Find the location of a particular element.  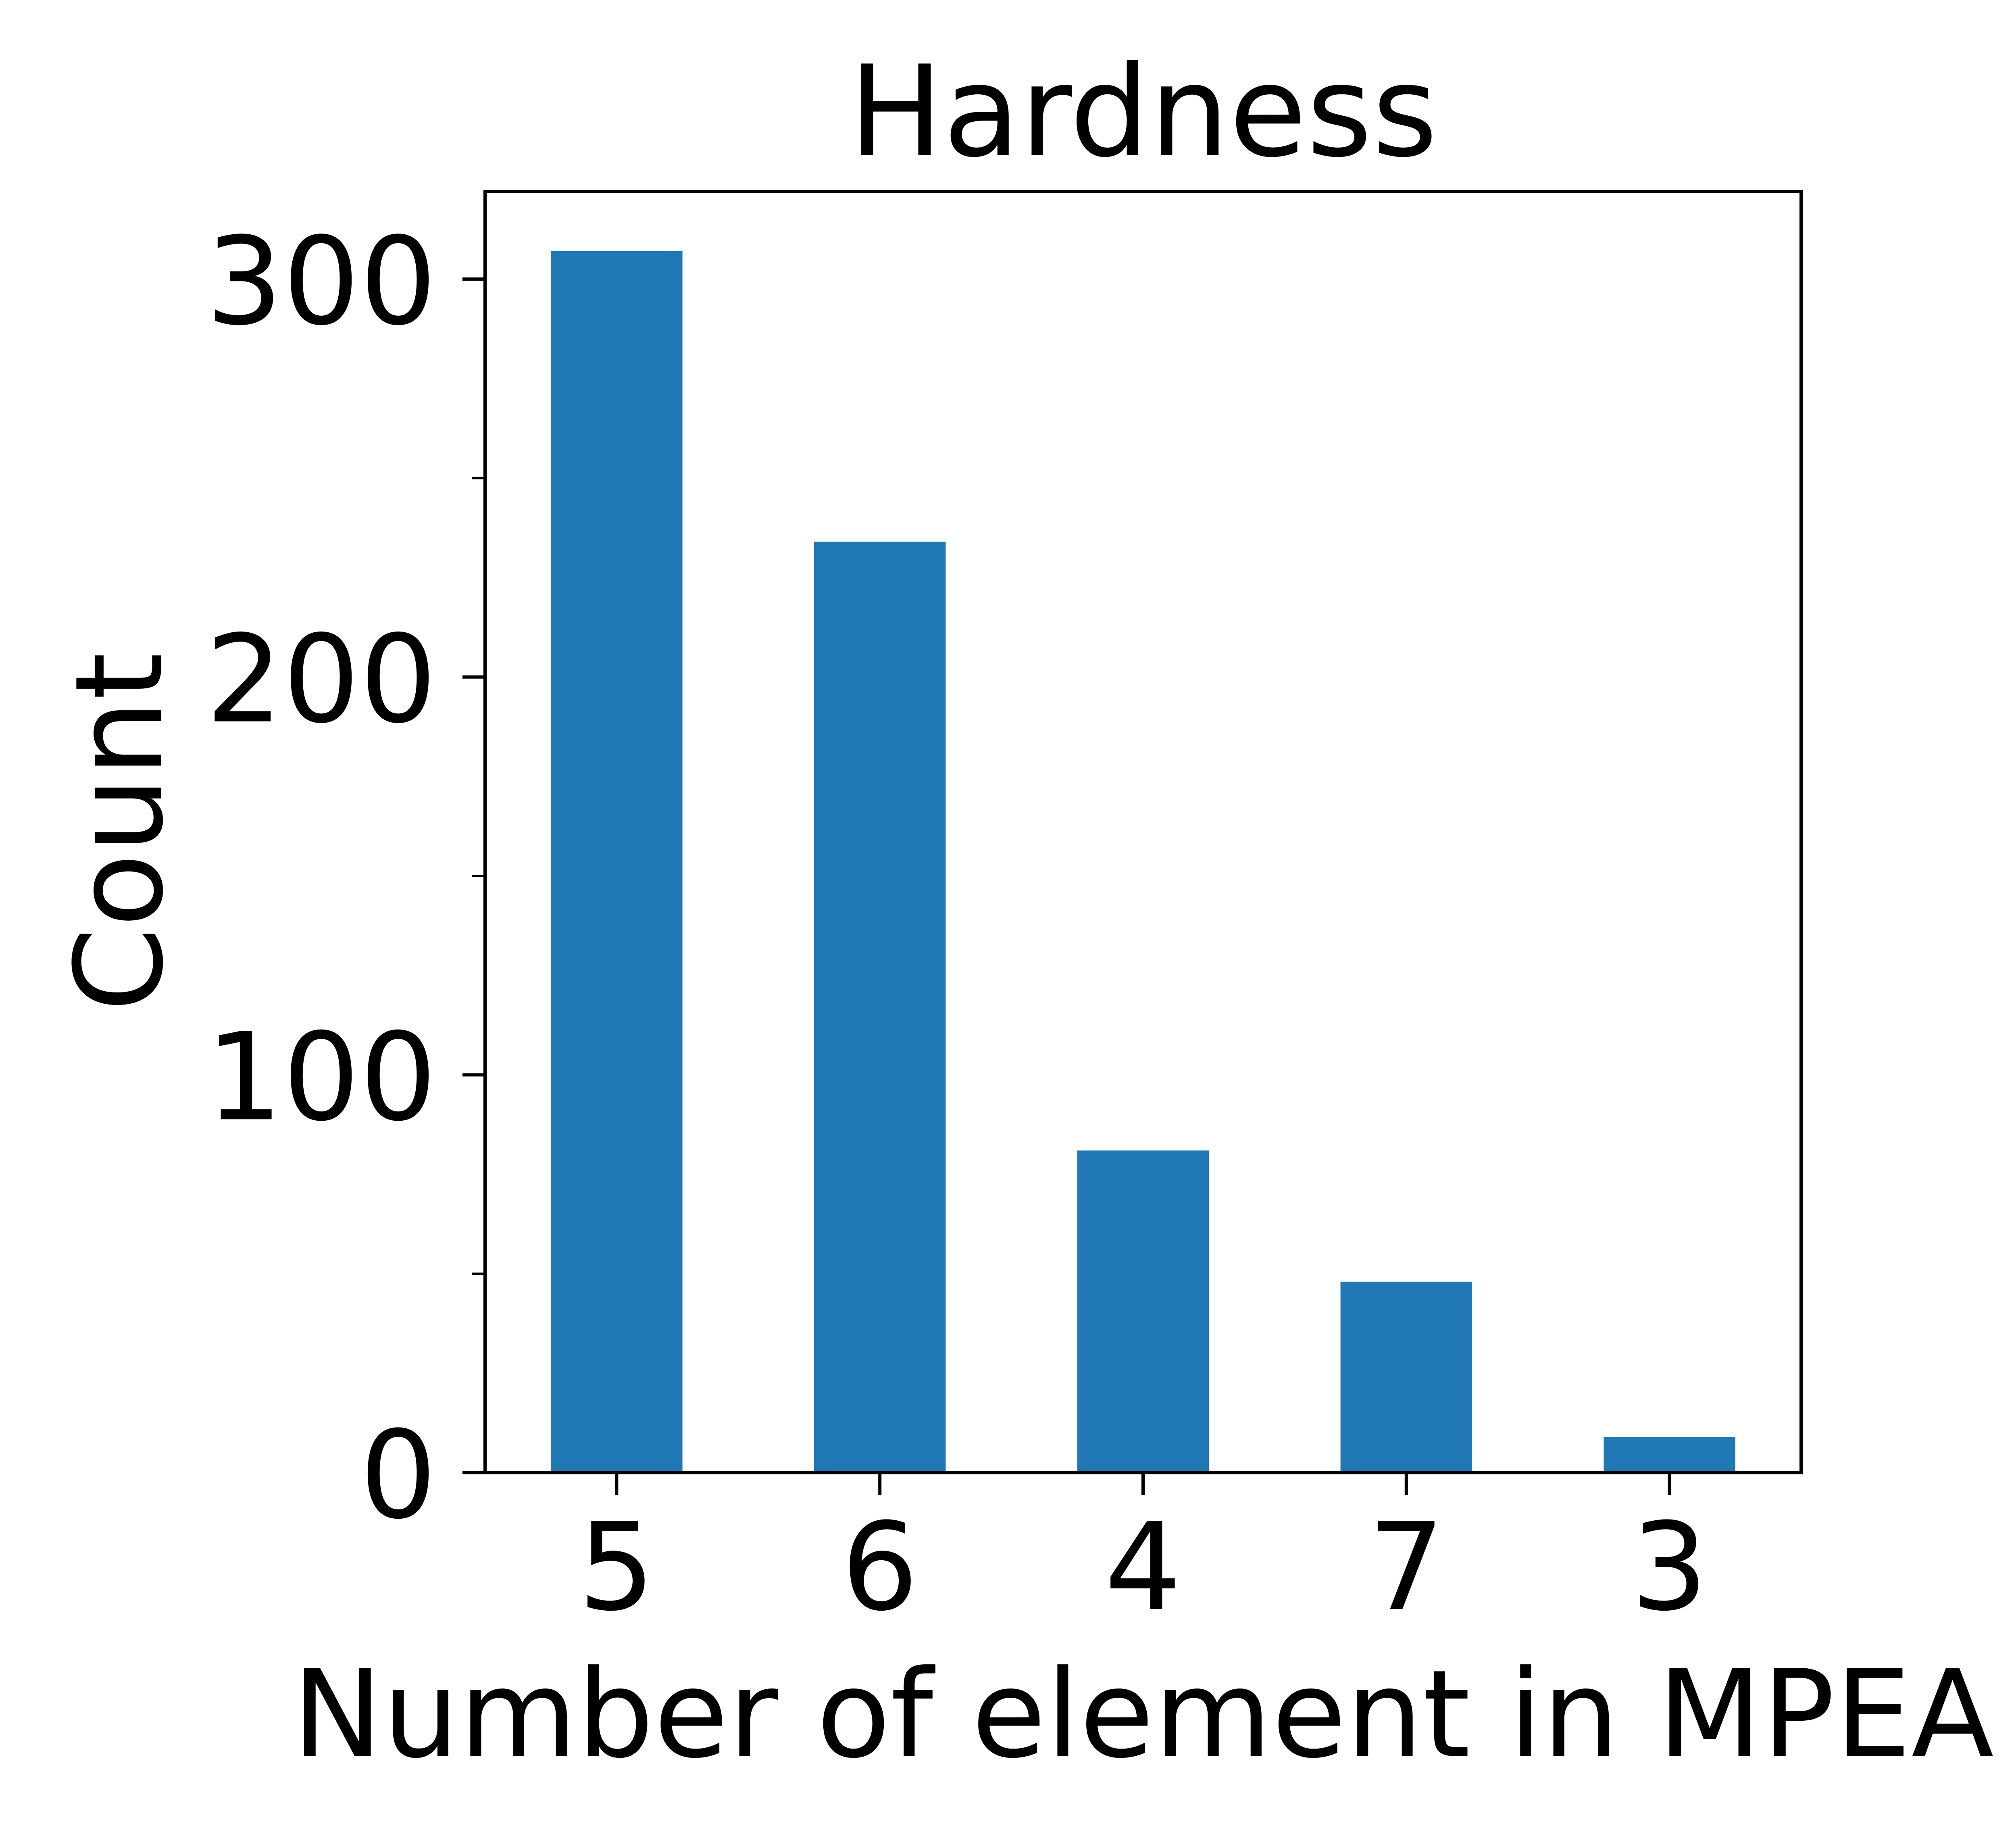

y-tick-label-100: 100 is located at coordinates (321, 1077).